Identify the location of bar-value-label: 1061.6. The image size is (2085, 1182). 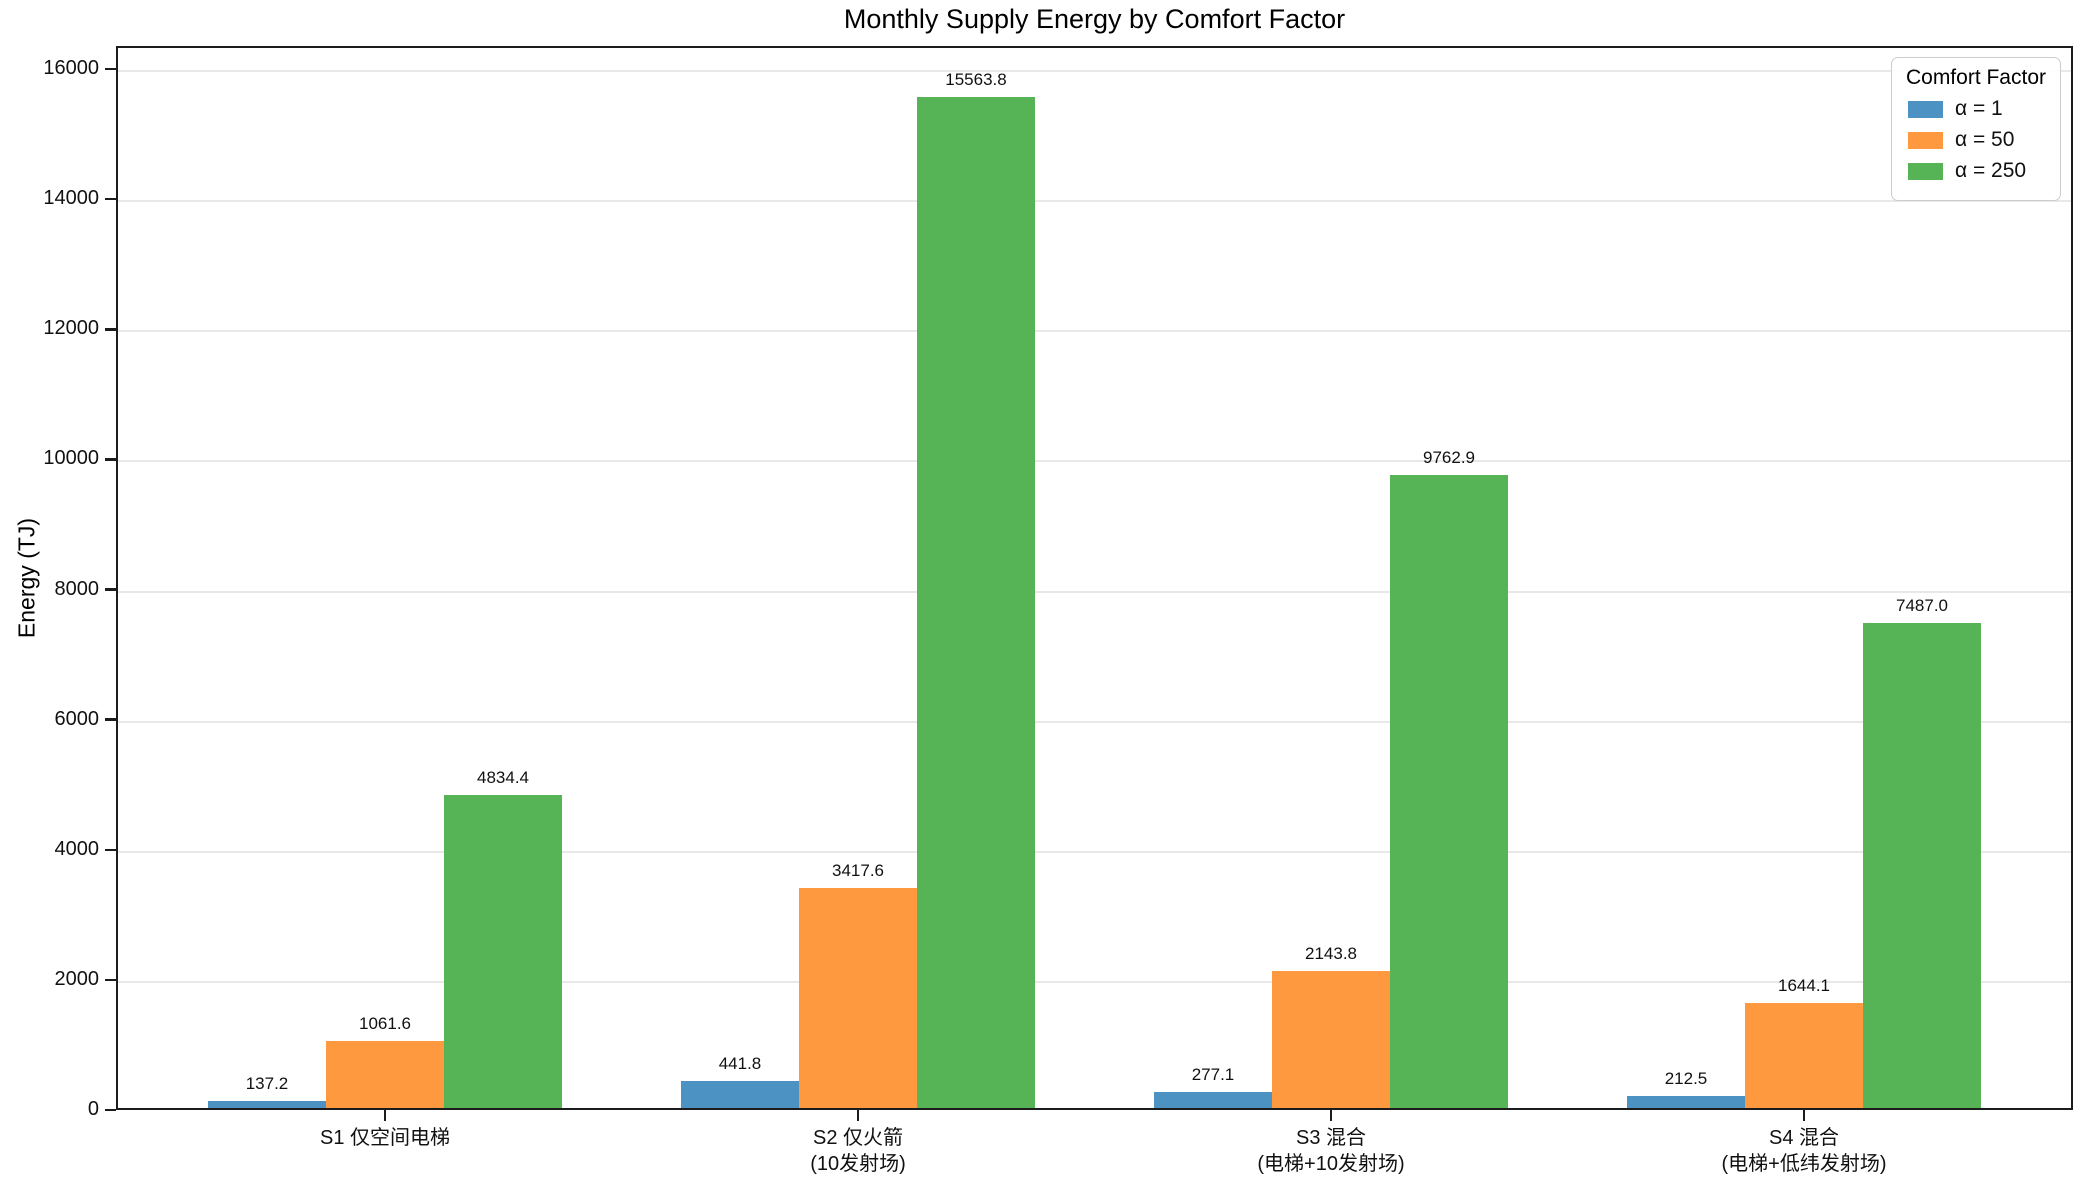
(385, 1023).